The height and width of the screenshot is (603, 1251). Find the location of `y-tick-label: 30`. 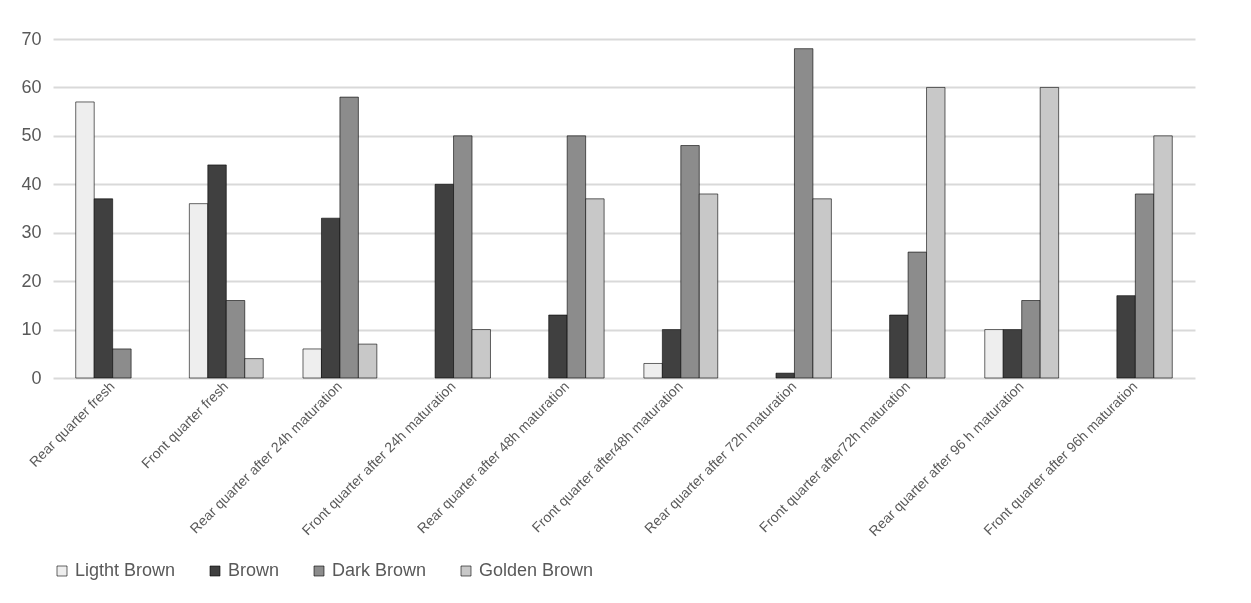

y-tick-label: 30 is located at coordinates (31, 232).